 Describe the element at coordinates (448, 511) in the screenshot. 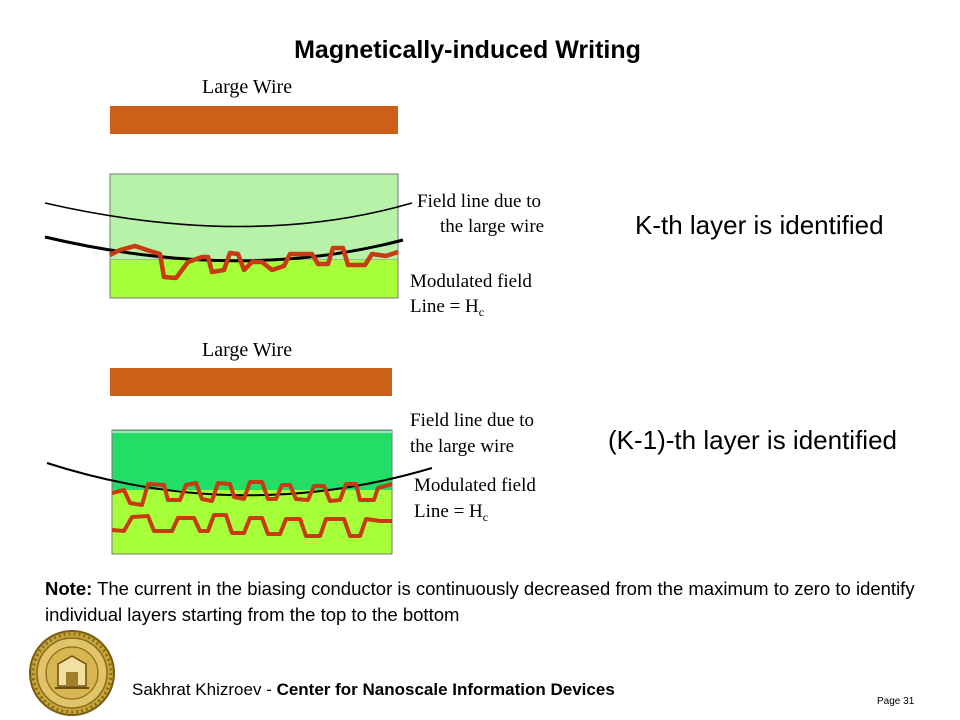

I see `bottom-modulated-label-prefix: Line = H` at that location.